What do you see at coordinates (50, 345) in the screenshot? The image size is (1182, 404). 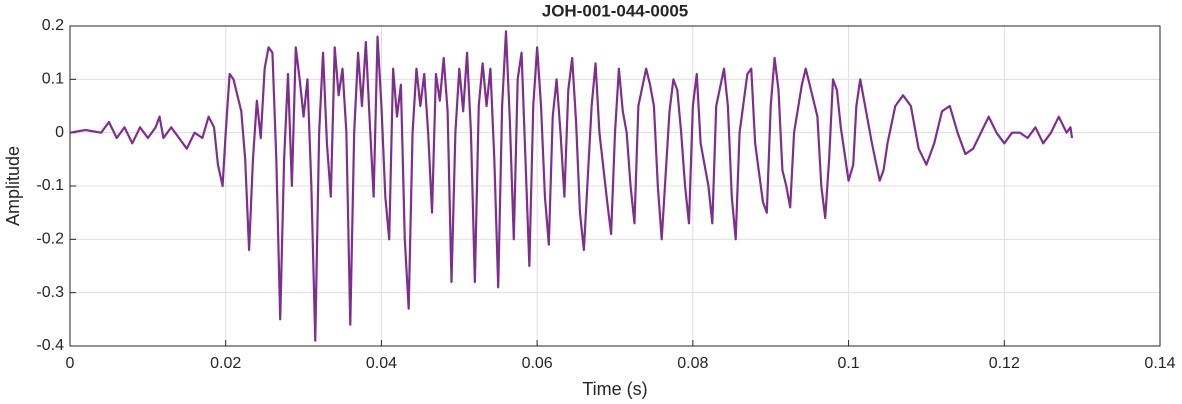 I see `y-tick-label: -0.4` at bounding box center [50, 345].